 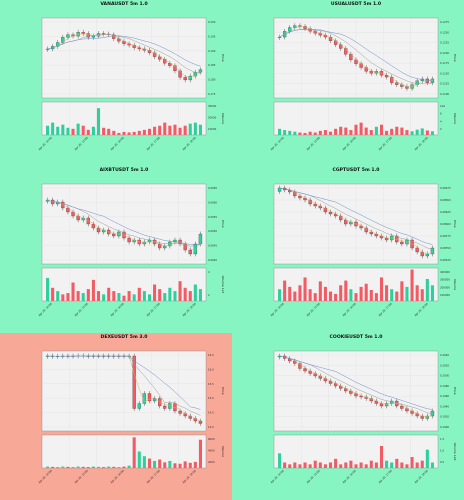 What do you see at coordinates (445, 295) in the screenshot?
I see `volume-tick-label: 100000` at bounding box center [445, 295].